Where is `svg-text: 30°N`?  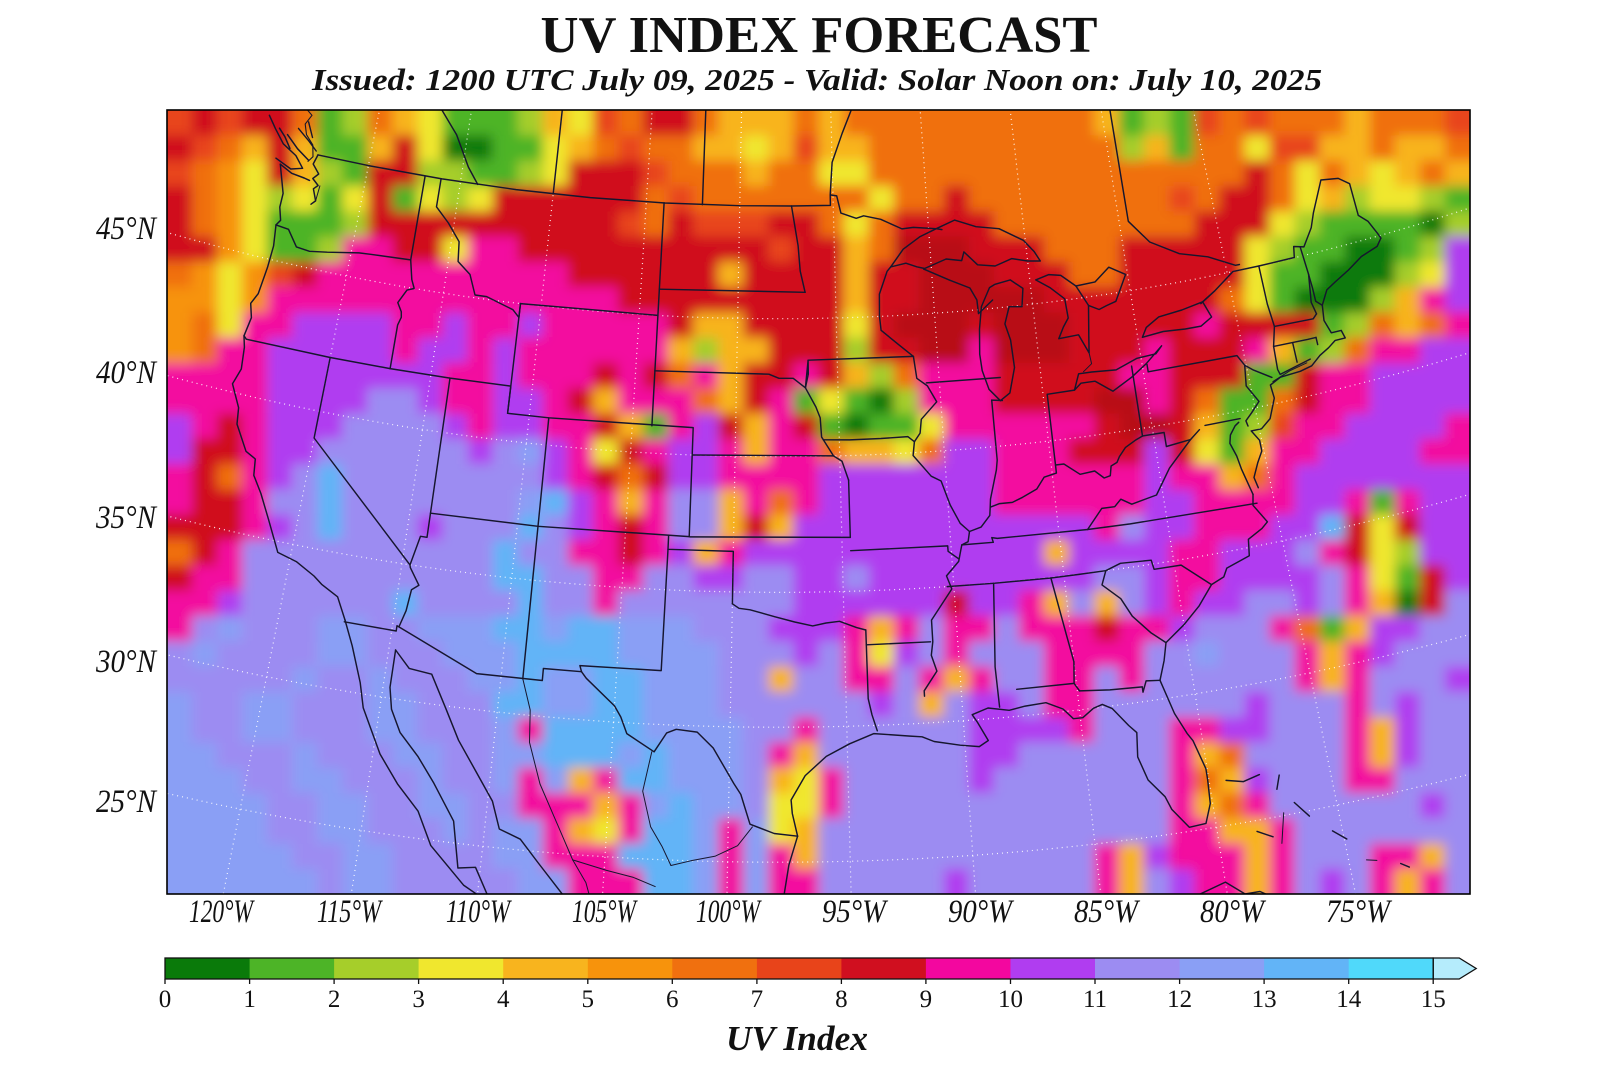
svg-text: 30°N is located at coordinates (126, 662).